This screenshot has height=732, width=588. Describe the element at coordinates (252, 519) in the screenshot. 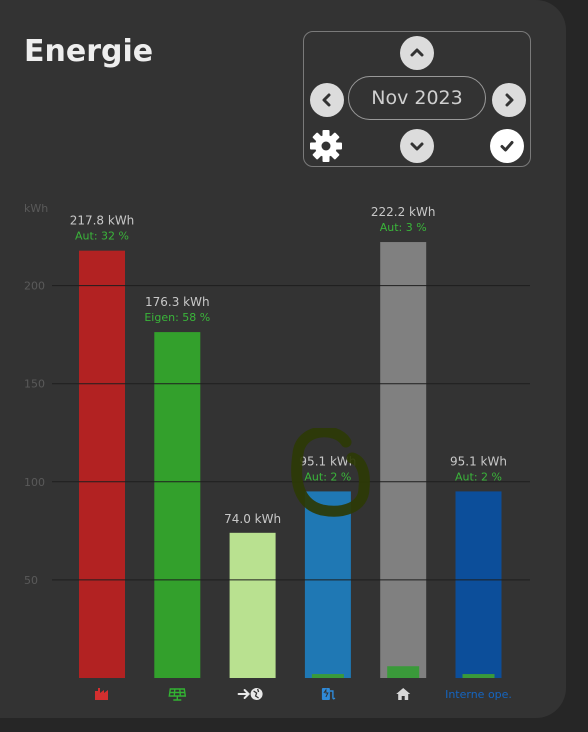

I see `bar-value-label: 74.0 kWh` at that location.